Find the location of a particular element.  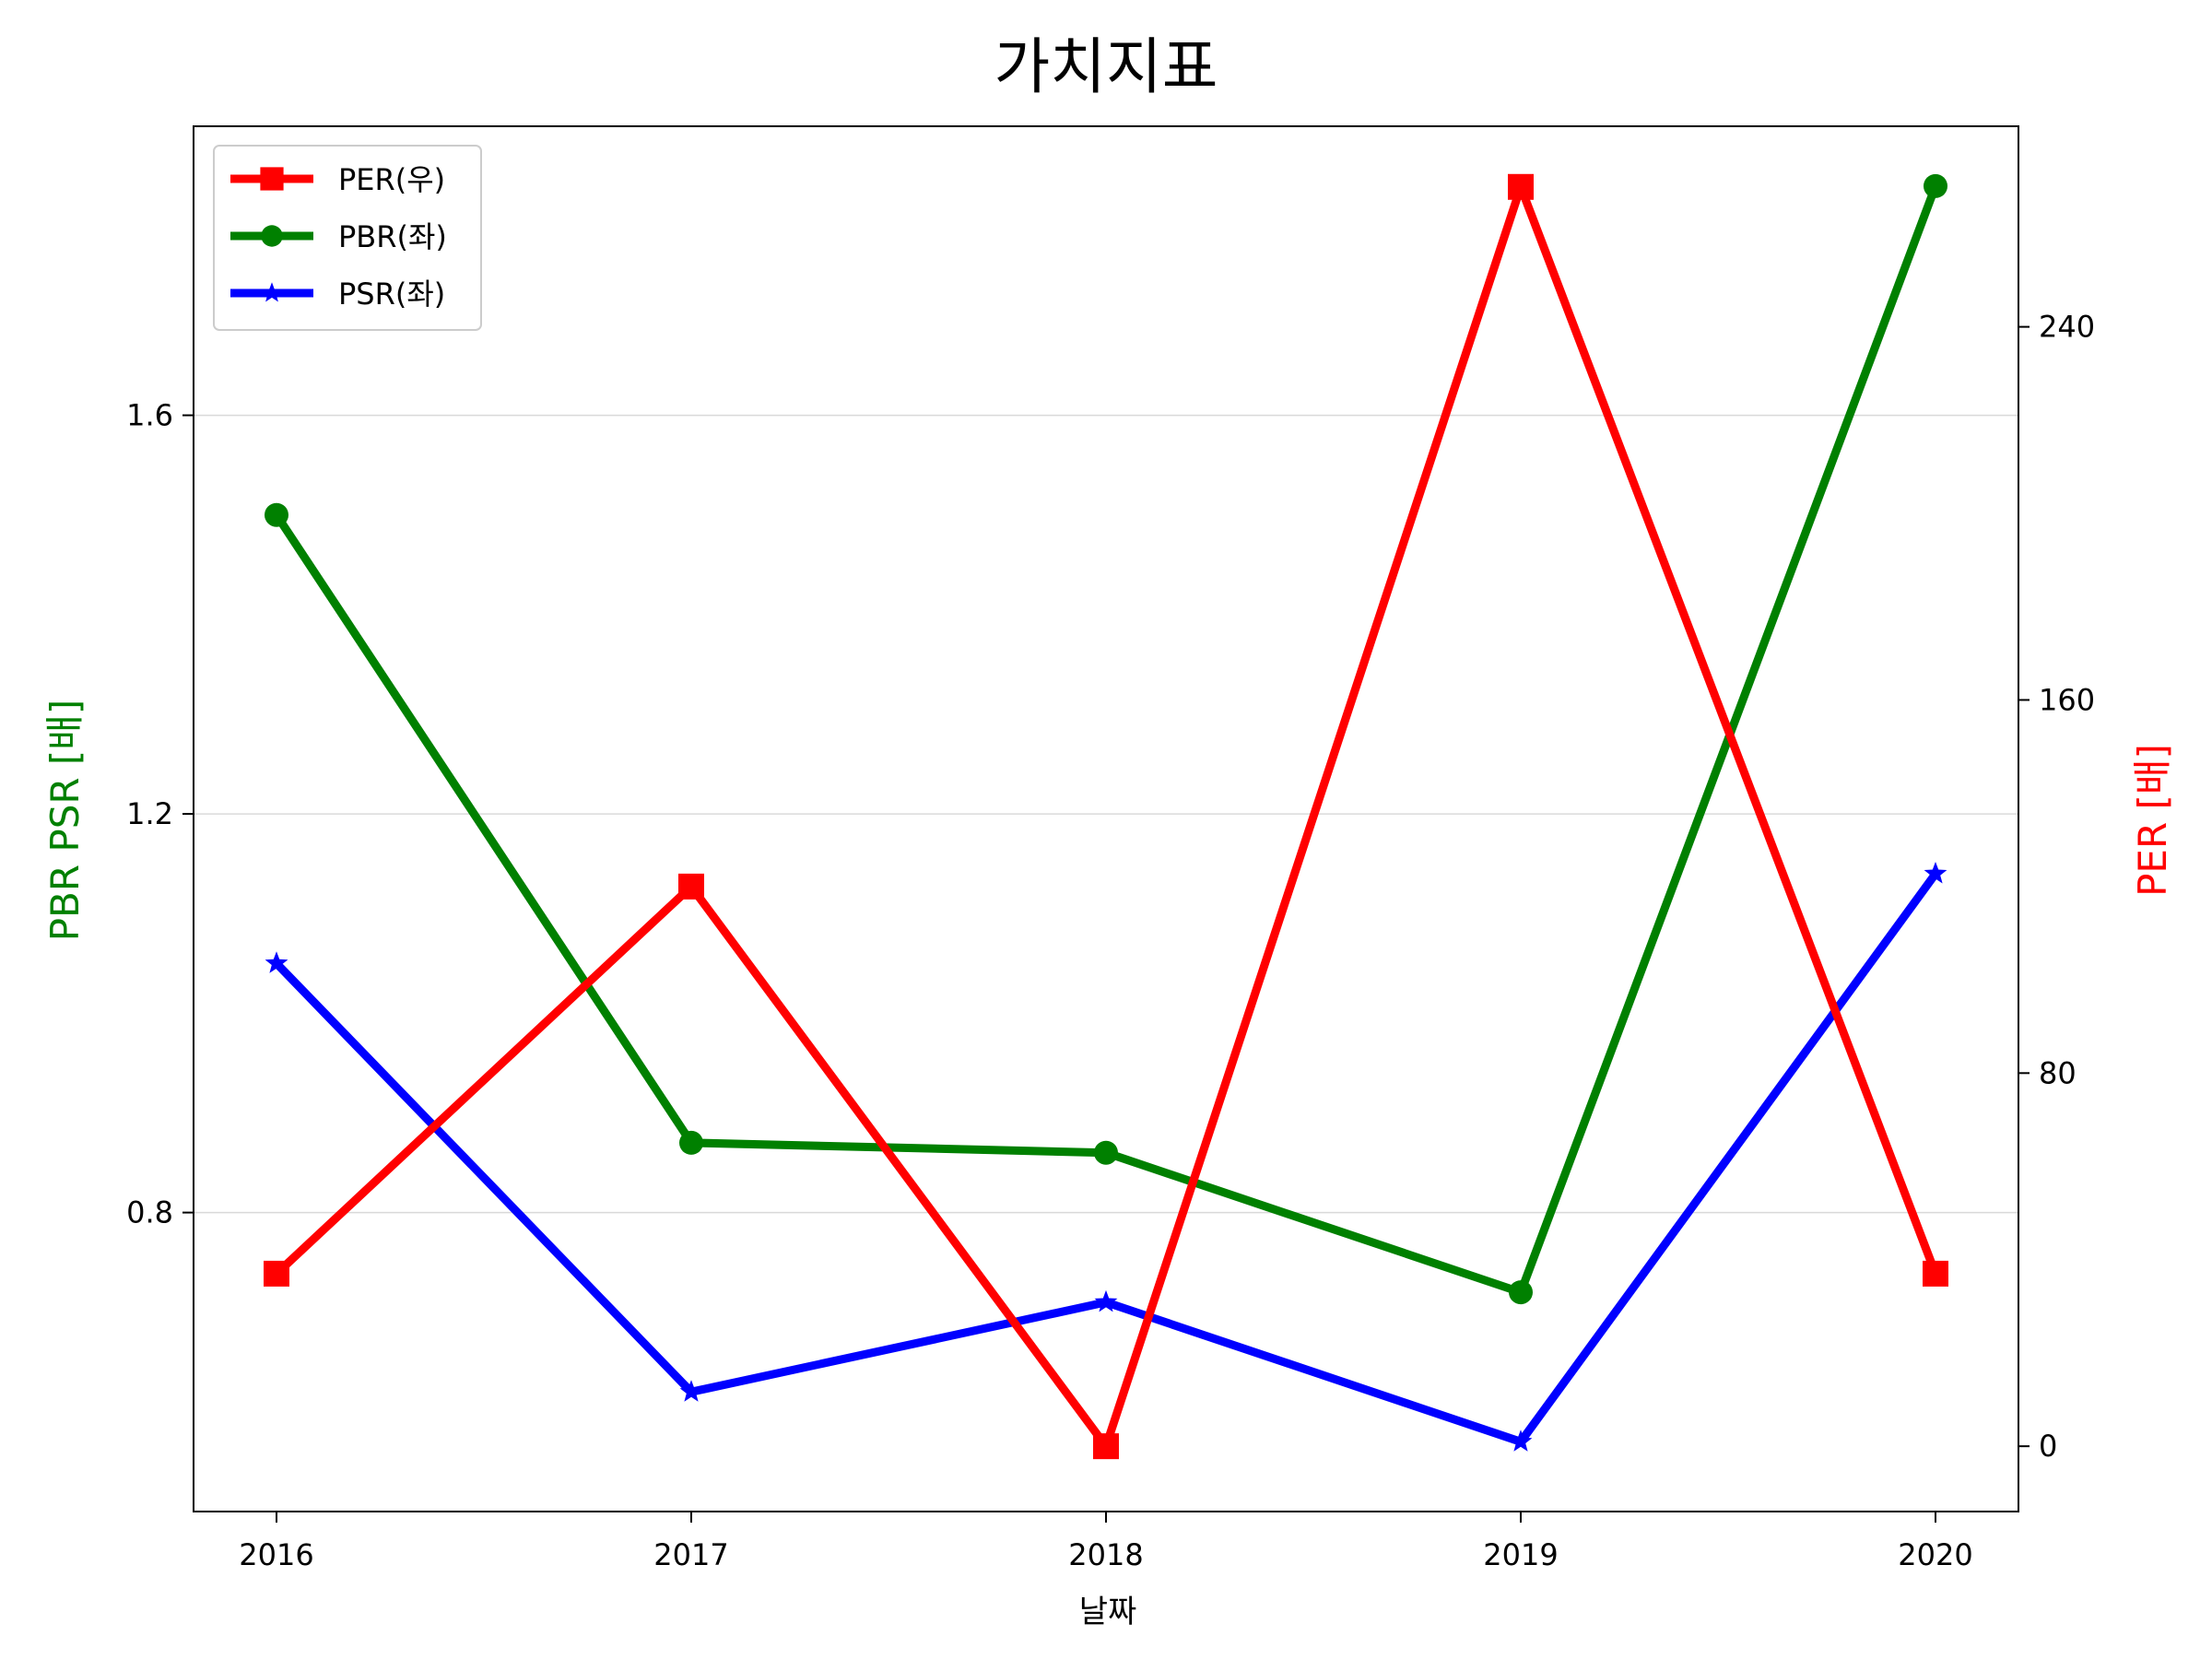

y-left-tick-label: 1.2 is located at coordinates (149, 813).